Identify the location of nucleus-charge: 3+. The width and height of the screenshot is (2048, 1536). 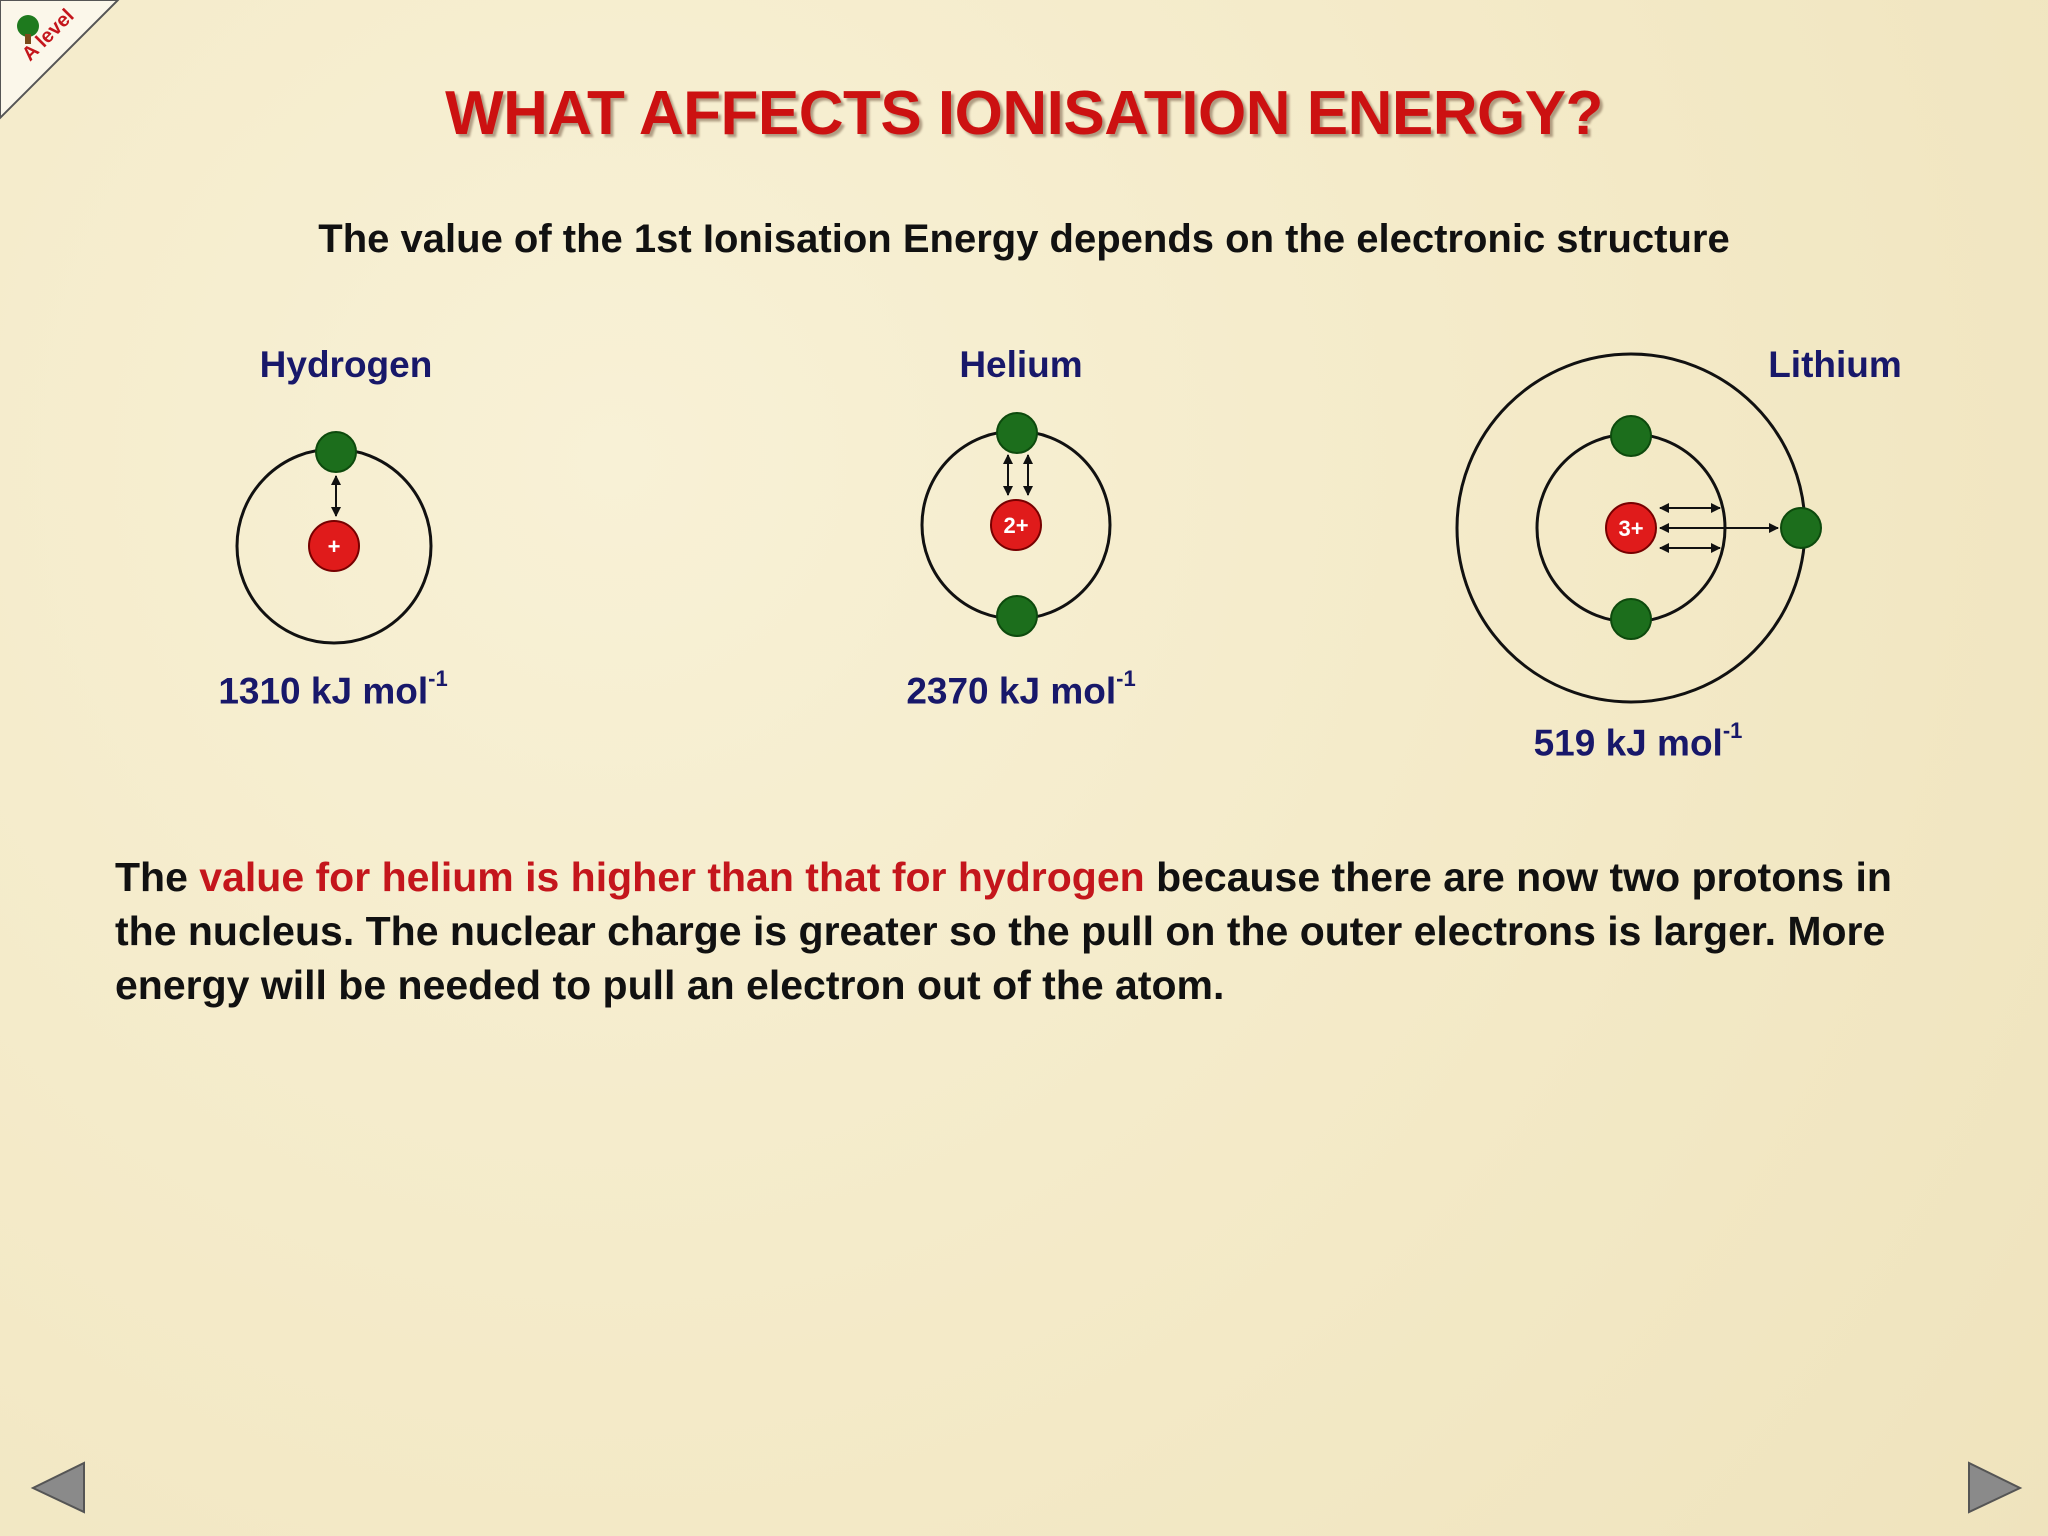
(1630, 528).